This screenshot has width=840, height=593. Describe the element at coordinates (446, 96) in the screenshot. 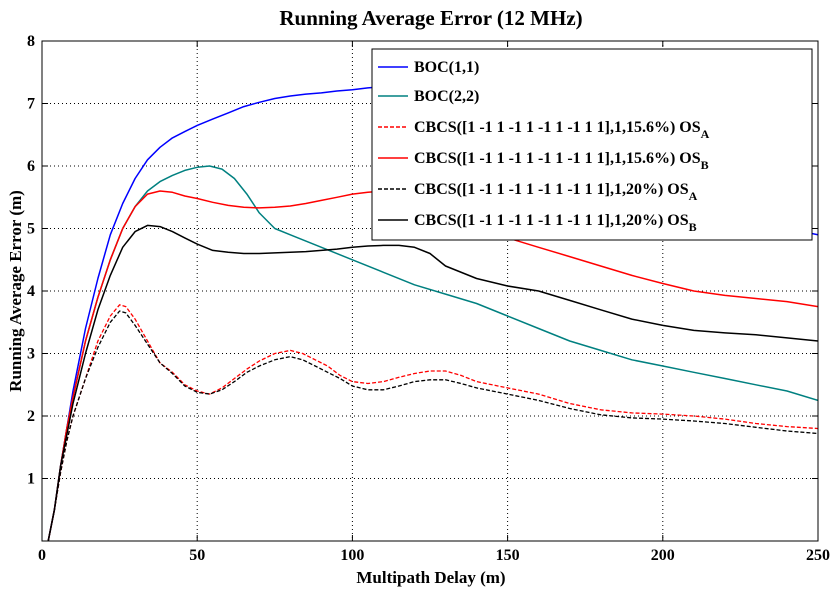

I see `legend-label-2: BOC(2,2)` at that location.